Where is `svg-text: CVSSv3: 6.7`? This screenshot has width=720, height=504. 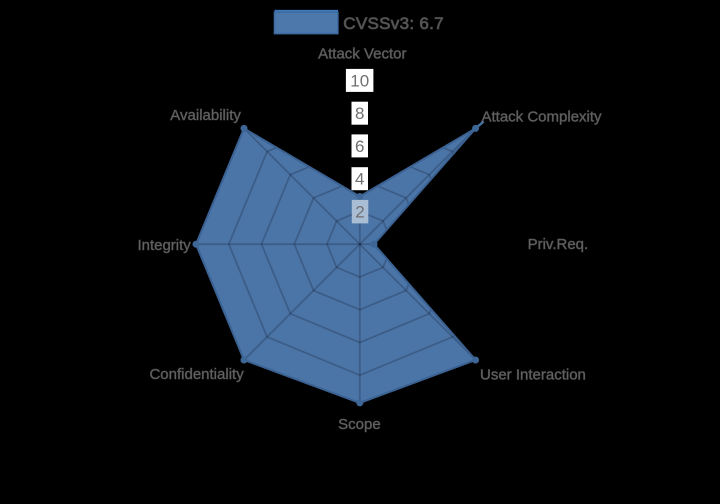 svg-text: CVSSv3: 6.7 is located at coordinates (393, 23).